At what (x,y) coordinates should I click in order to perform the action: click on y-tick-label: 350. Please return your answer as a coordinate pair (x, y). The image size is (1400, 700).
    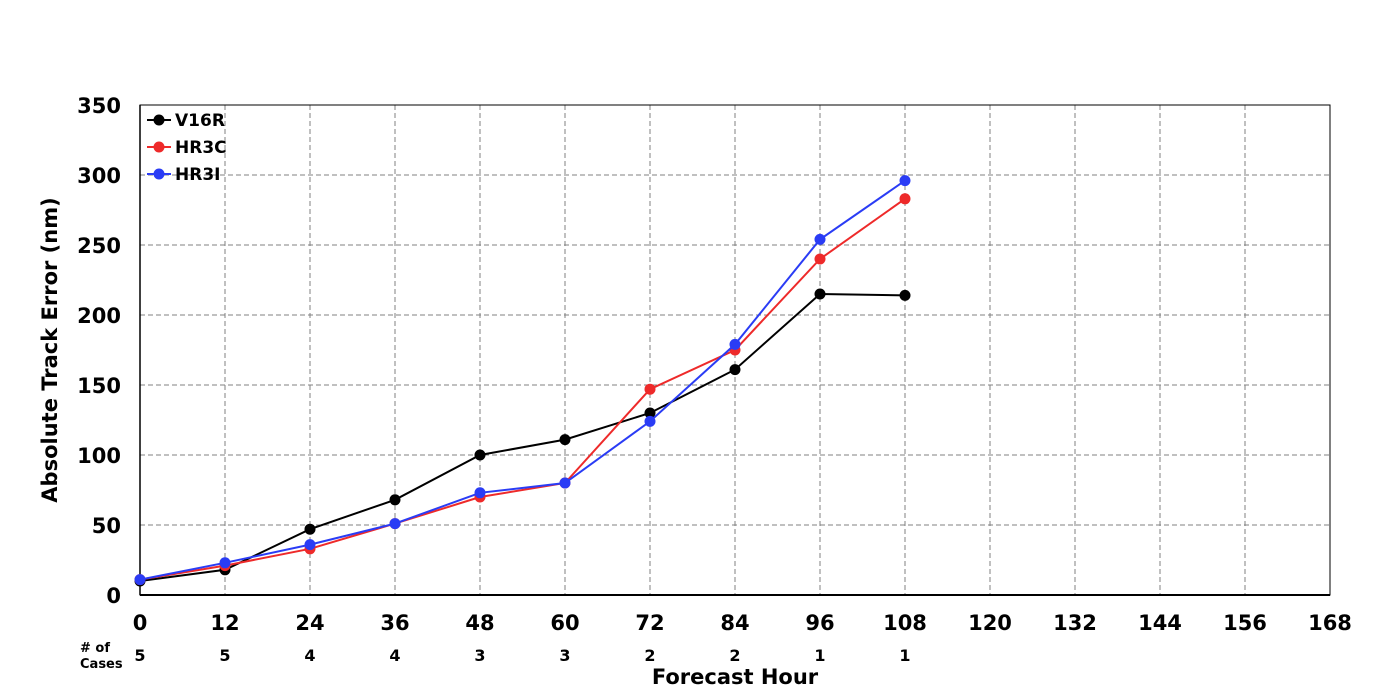
    Looking at the image, I should click on (99, 106).